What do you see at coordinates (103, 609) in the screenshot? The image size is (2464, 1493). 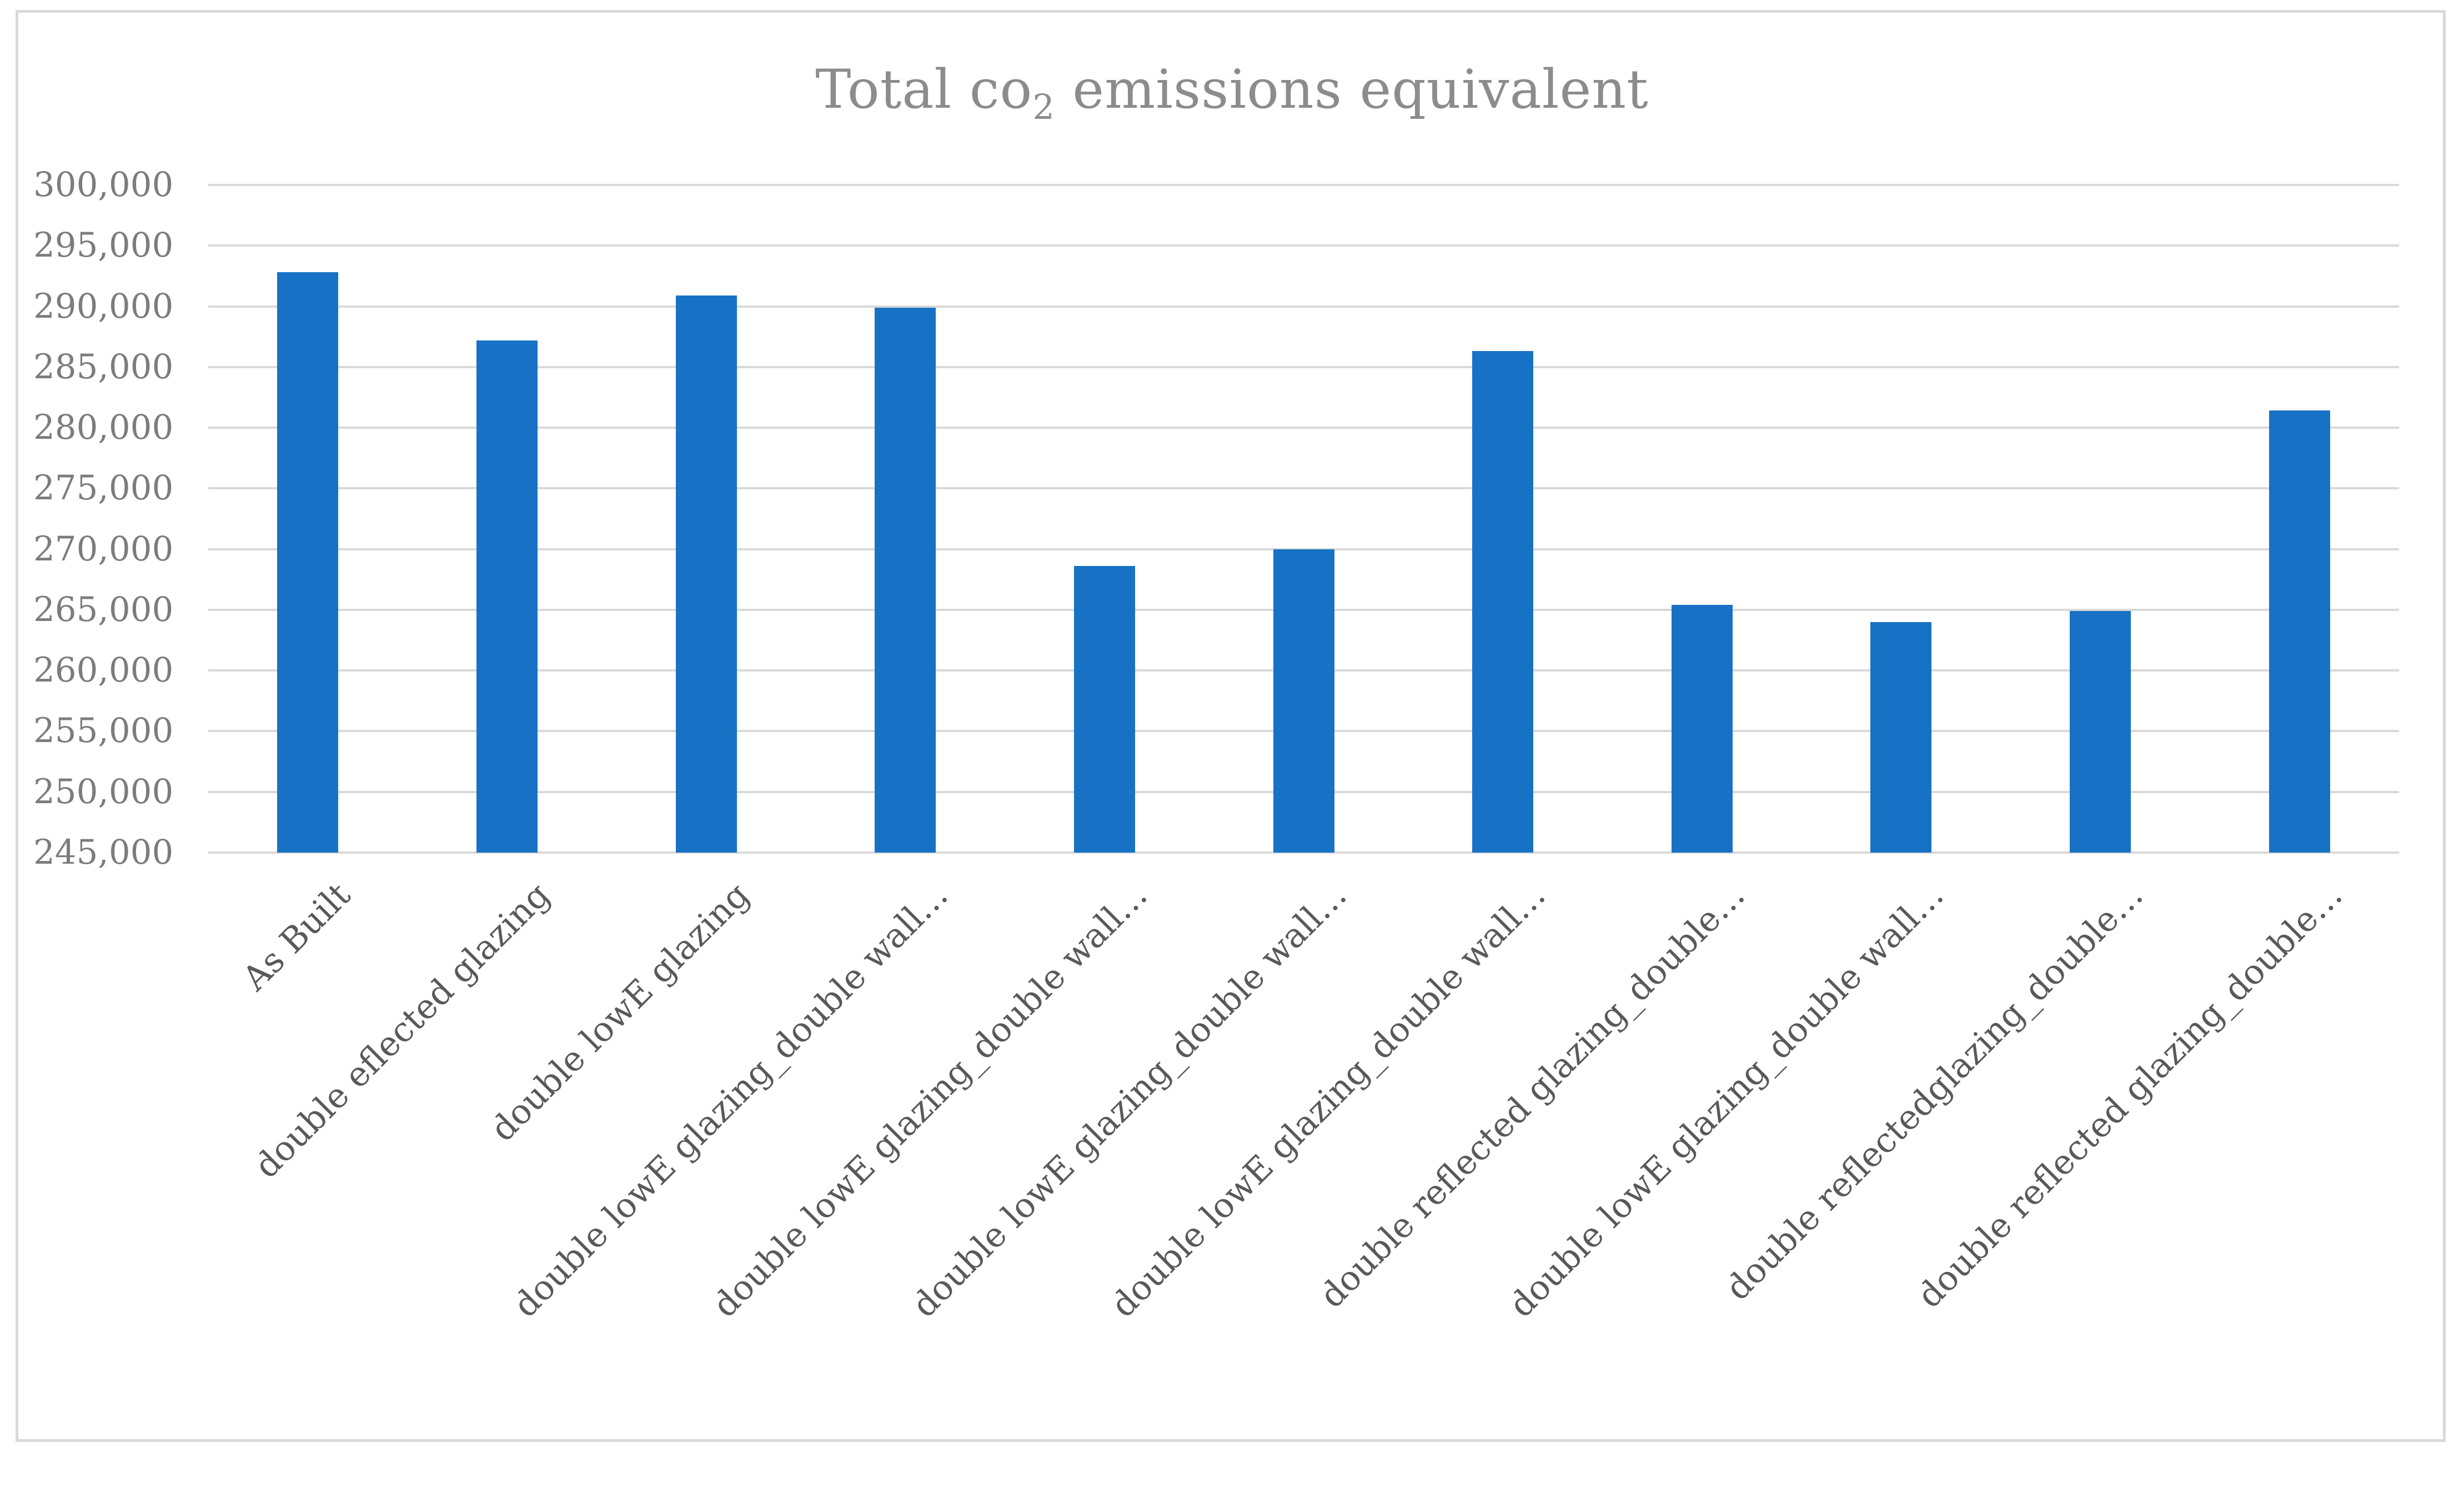 I see `y-tick-label: 265,000` at bounding box center [103, 609].